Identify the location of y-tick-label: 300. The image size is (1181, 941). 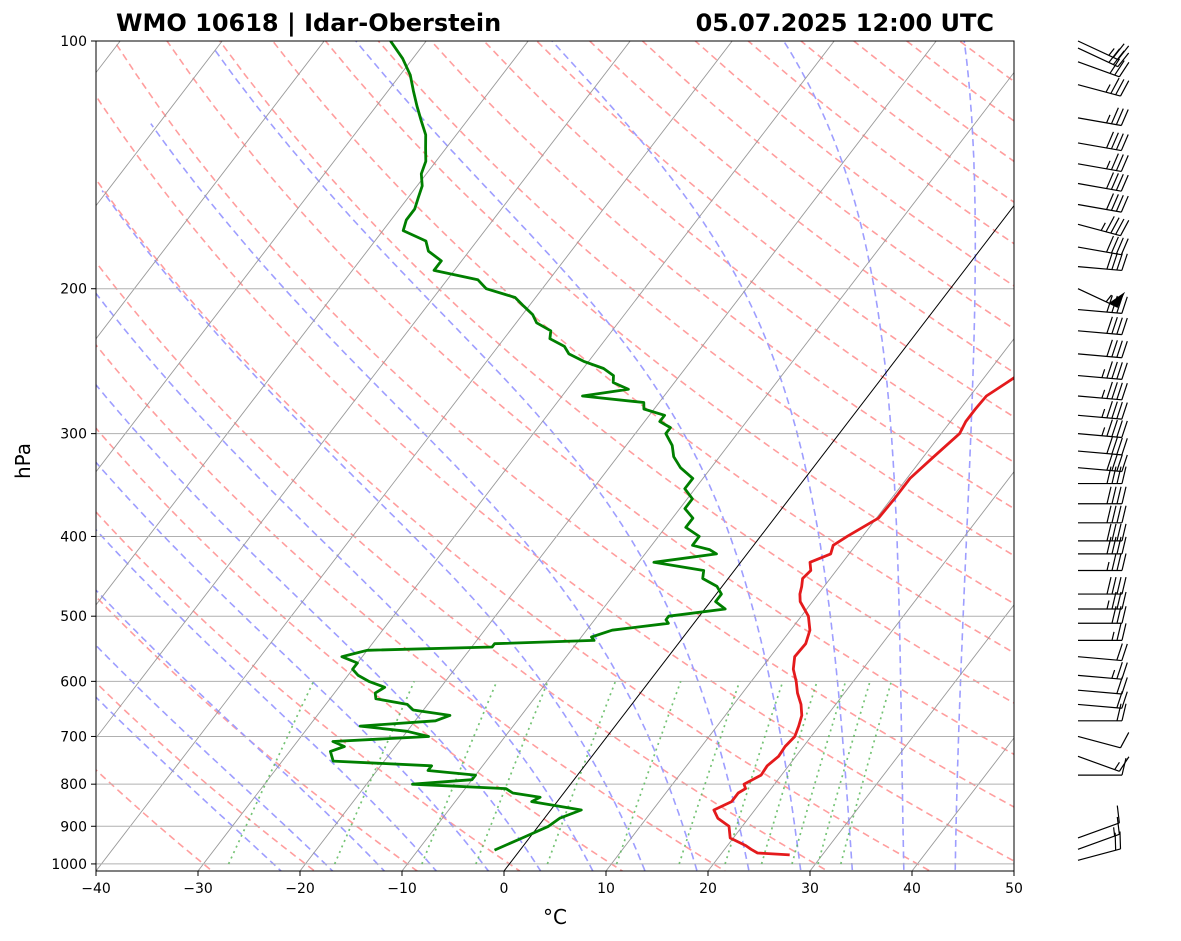
(73, 435).